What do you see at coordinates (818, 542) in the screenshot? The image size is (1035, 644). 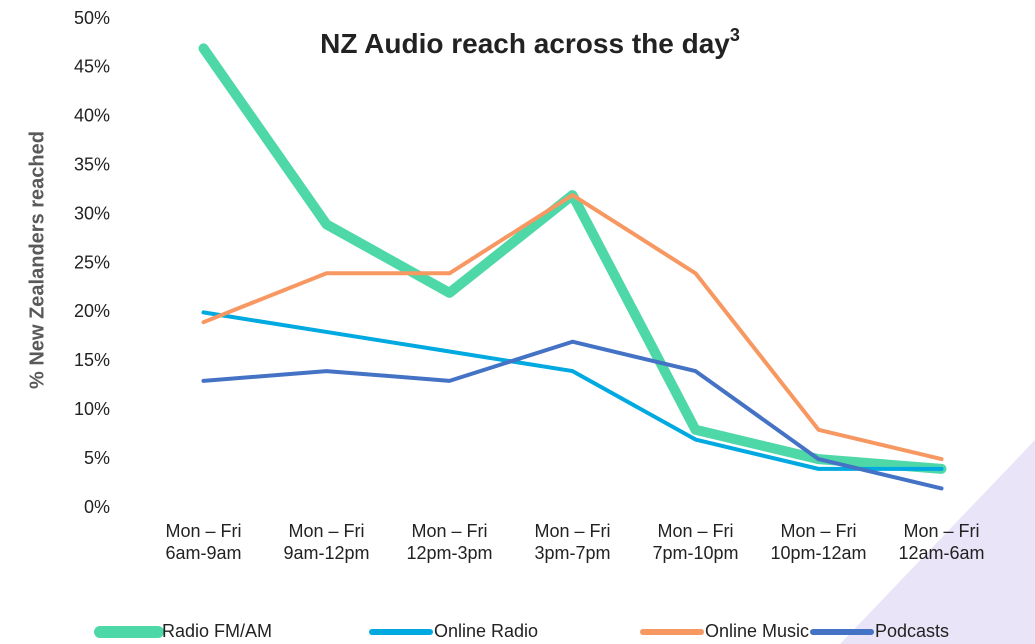 I see `x-tick-label: Mon – Fri 10pm-12am` at bounding box center [818, 542].